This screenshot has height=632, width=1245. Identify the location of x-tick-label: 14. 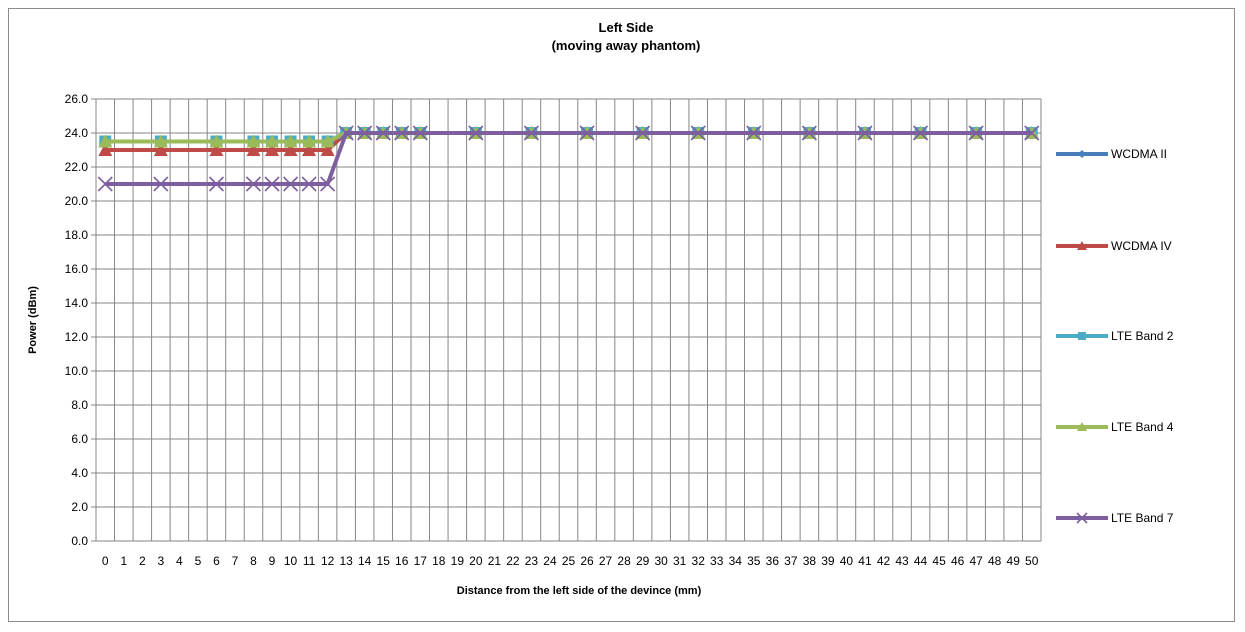
(365, 561).